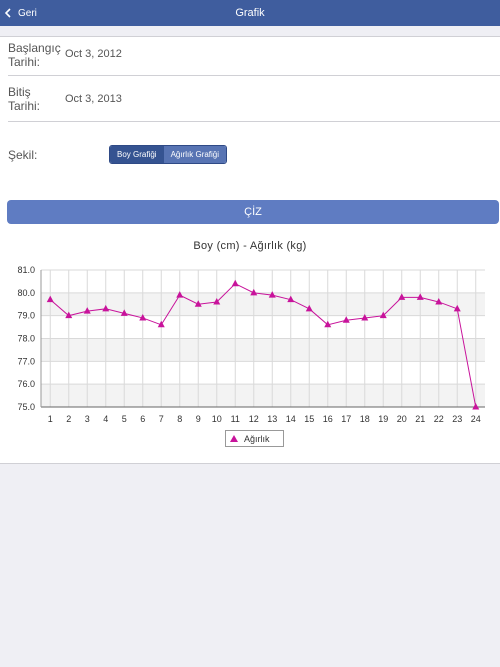 The width and height of the screenshot is (500, 667). Describe the element at coordinates (346, 419) in the screenshot. I see `x-tick-label: 17` at that location.